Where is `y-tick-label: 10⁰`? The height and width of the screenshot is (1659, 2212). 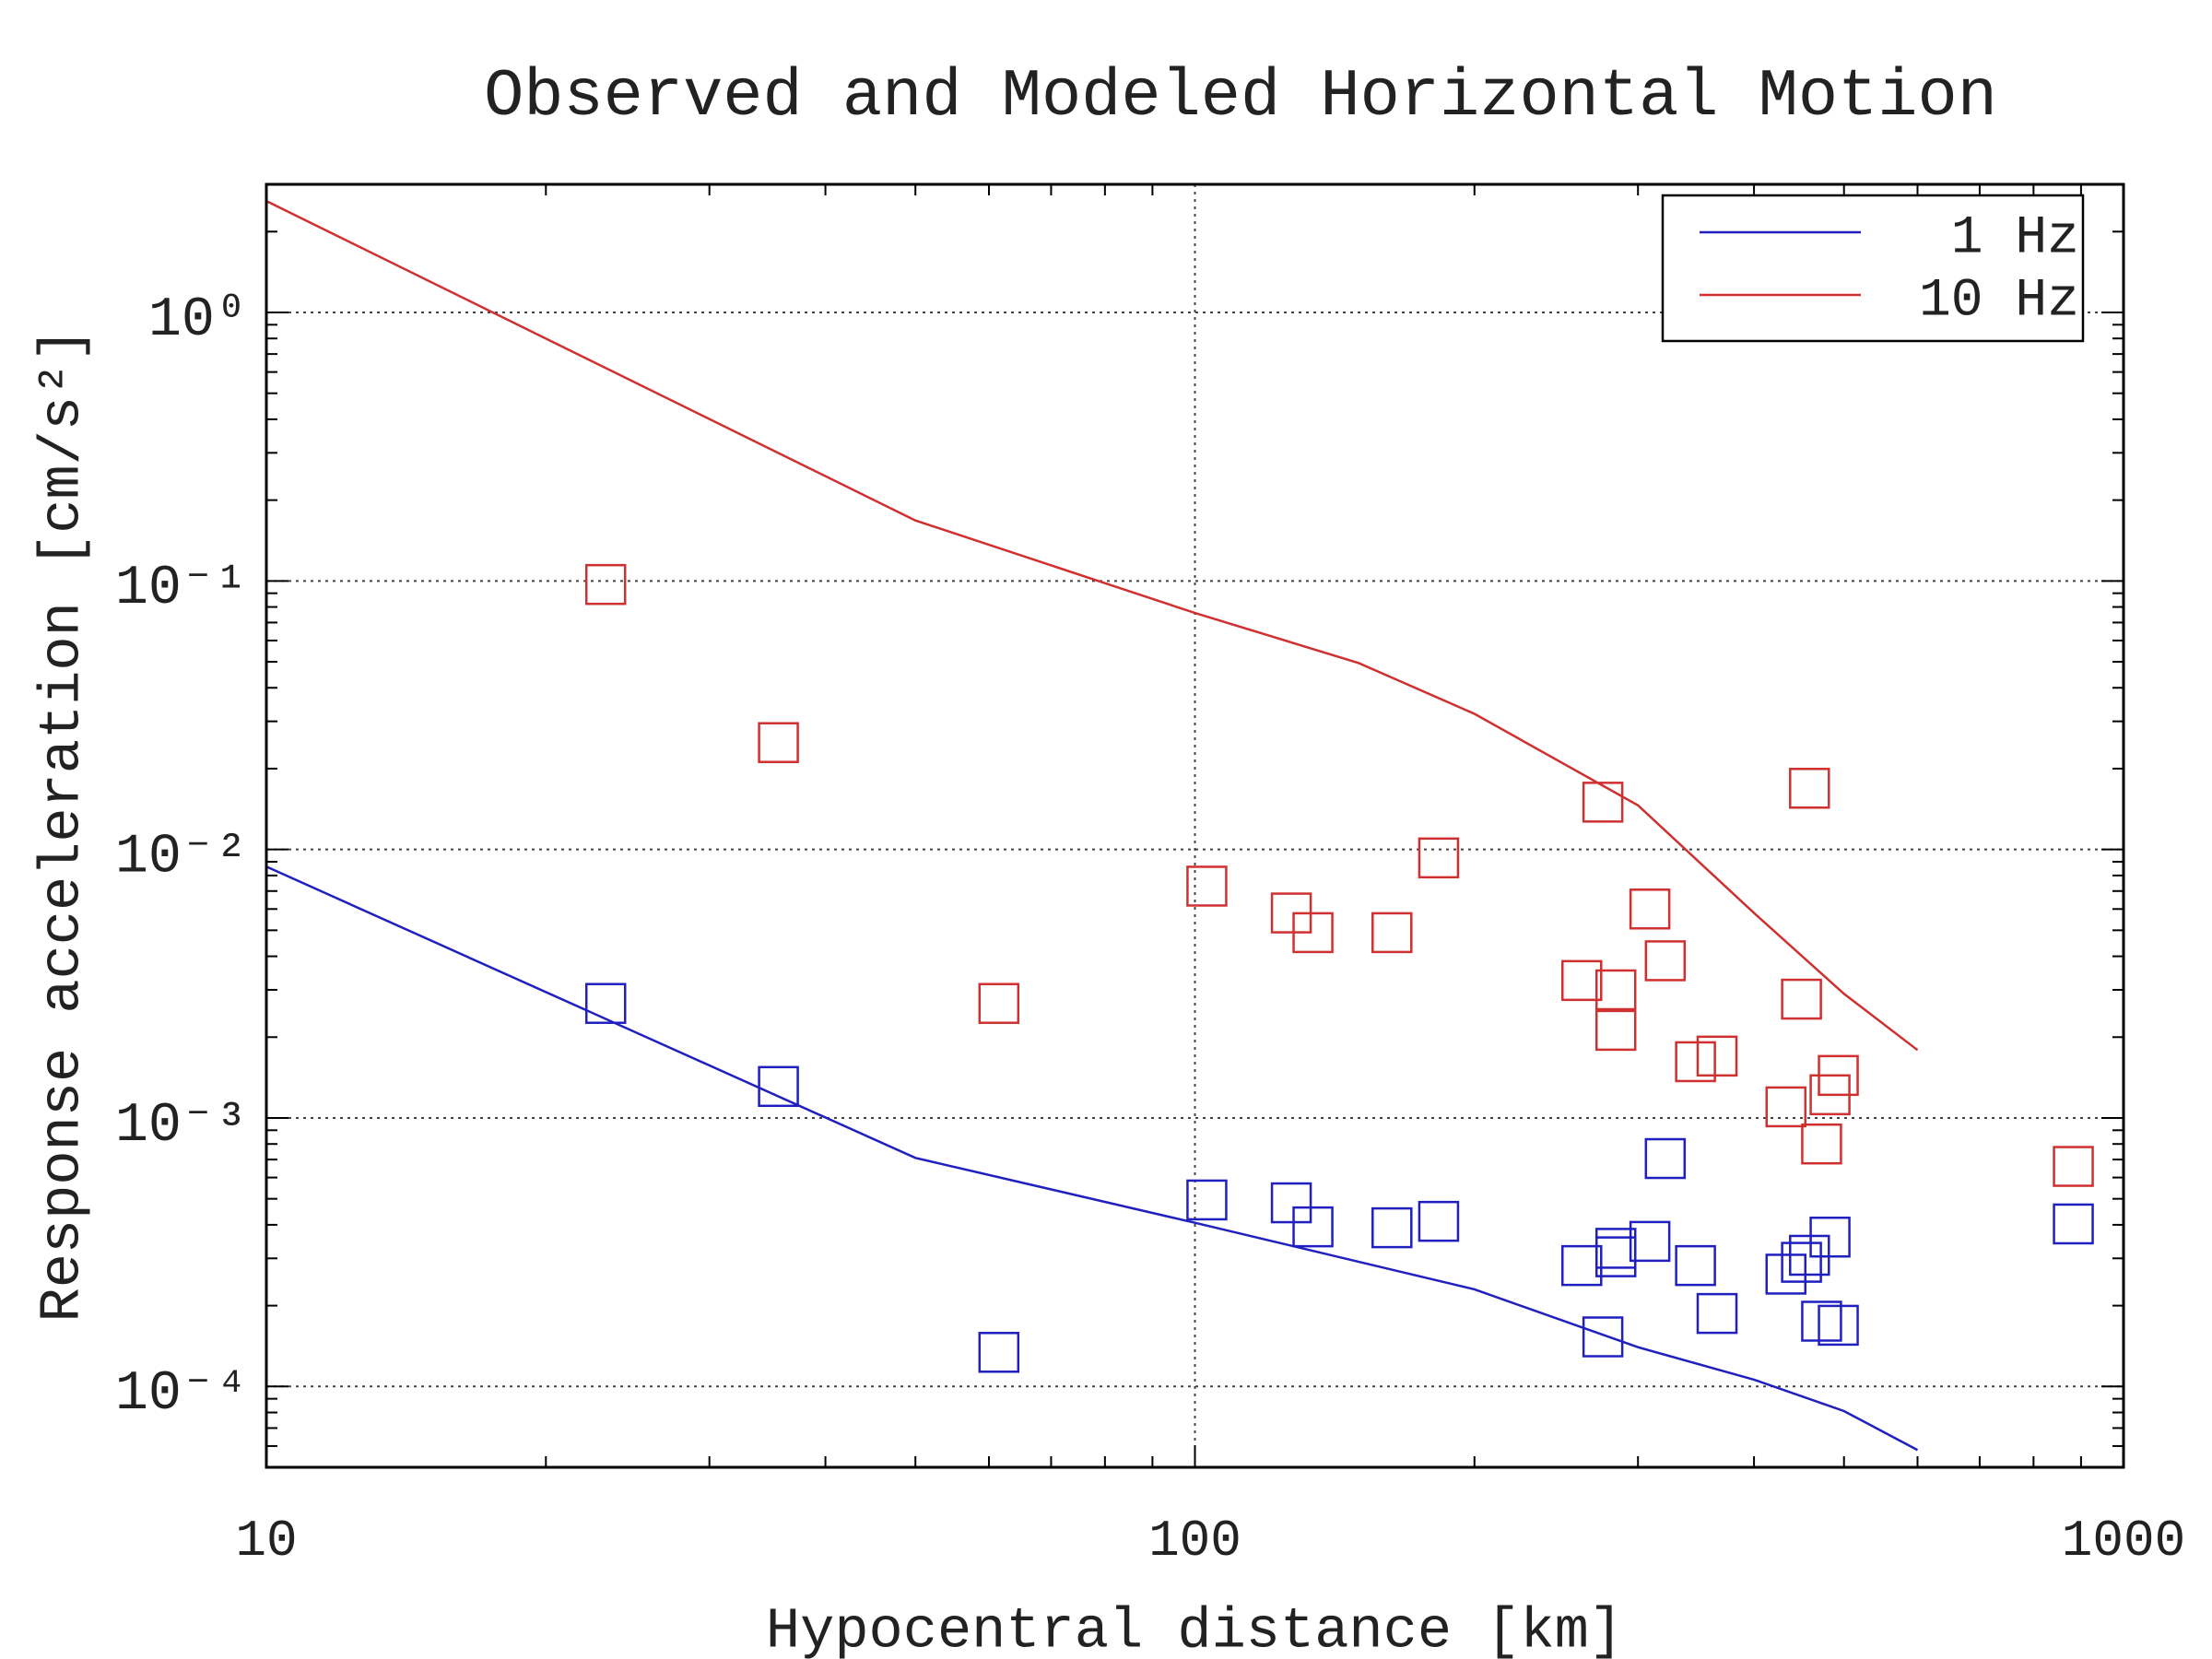
y-tick-label: 10⁰ is located at coordinates (198, 320).